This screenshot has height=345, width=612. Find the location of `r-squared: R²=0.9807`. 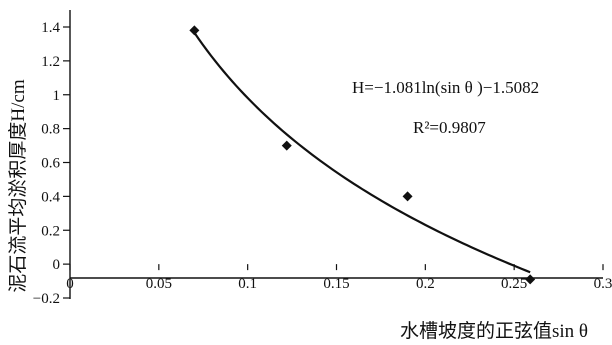

r-squared: R²=0.9807 is located at coordinates (449, 127).